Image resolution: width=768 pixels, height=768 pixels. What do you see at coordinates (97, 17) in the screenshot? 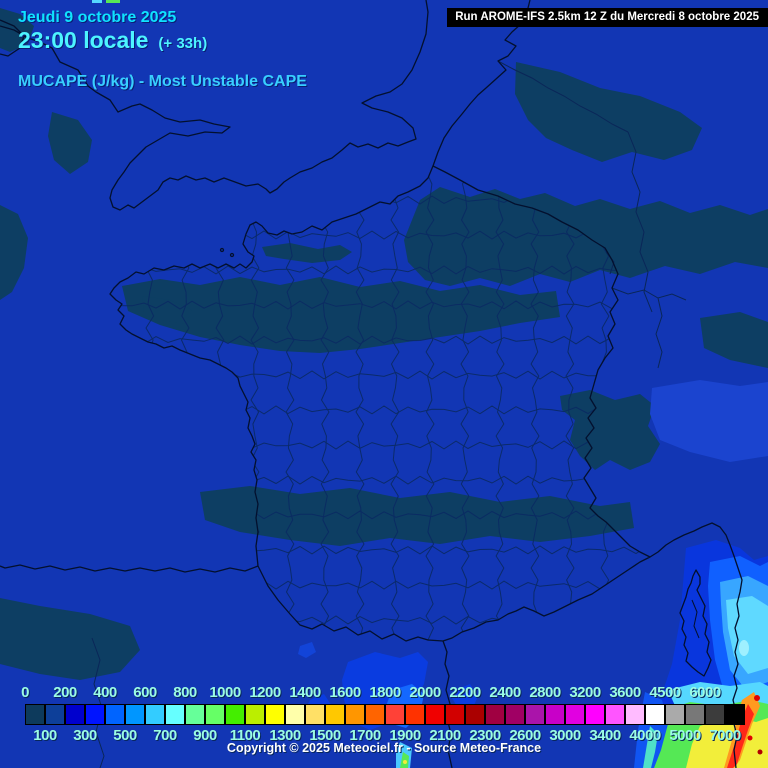
I see `valid-date: Jeudi 9 octobre 2025` at bounding box center [97, 17].